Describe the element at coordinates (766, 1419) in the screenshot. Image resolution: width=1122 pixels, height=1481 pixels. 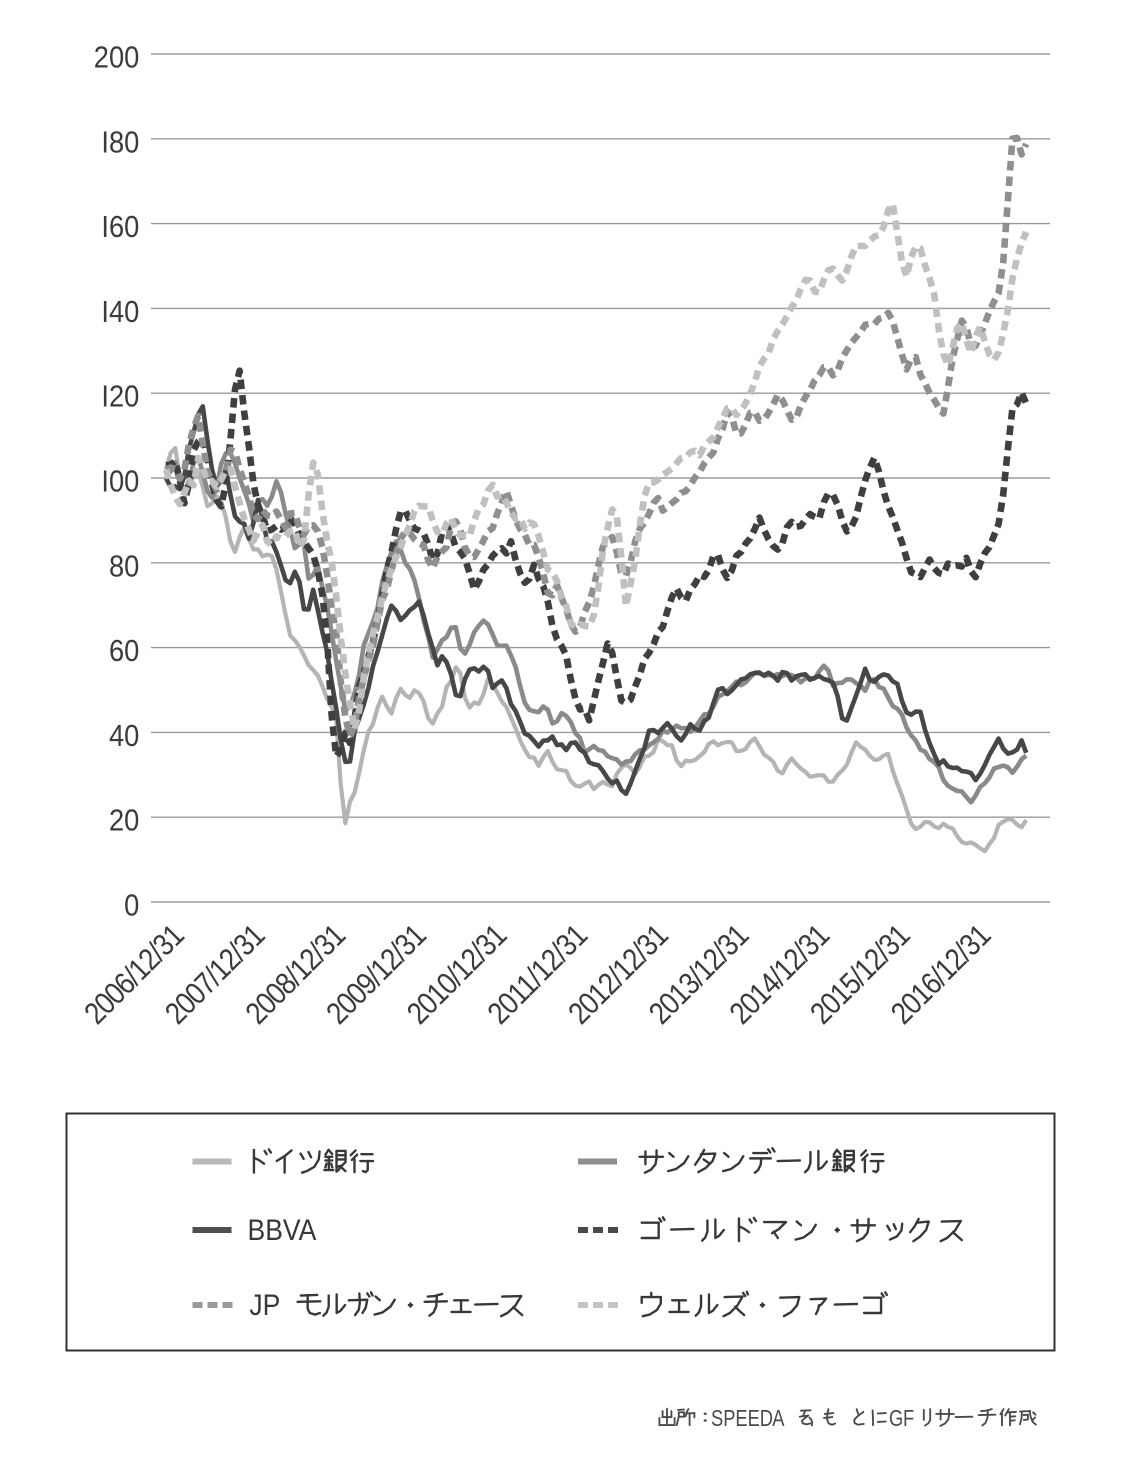
I see `svg-text: D` at that location.